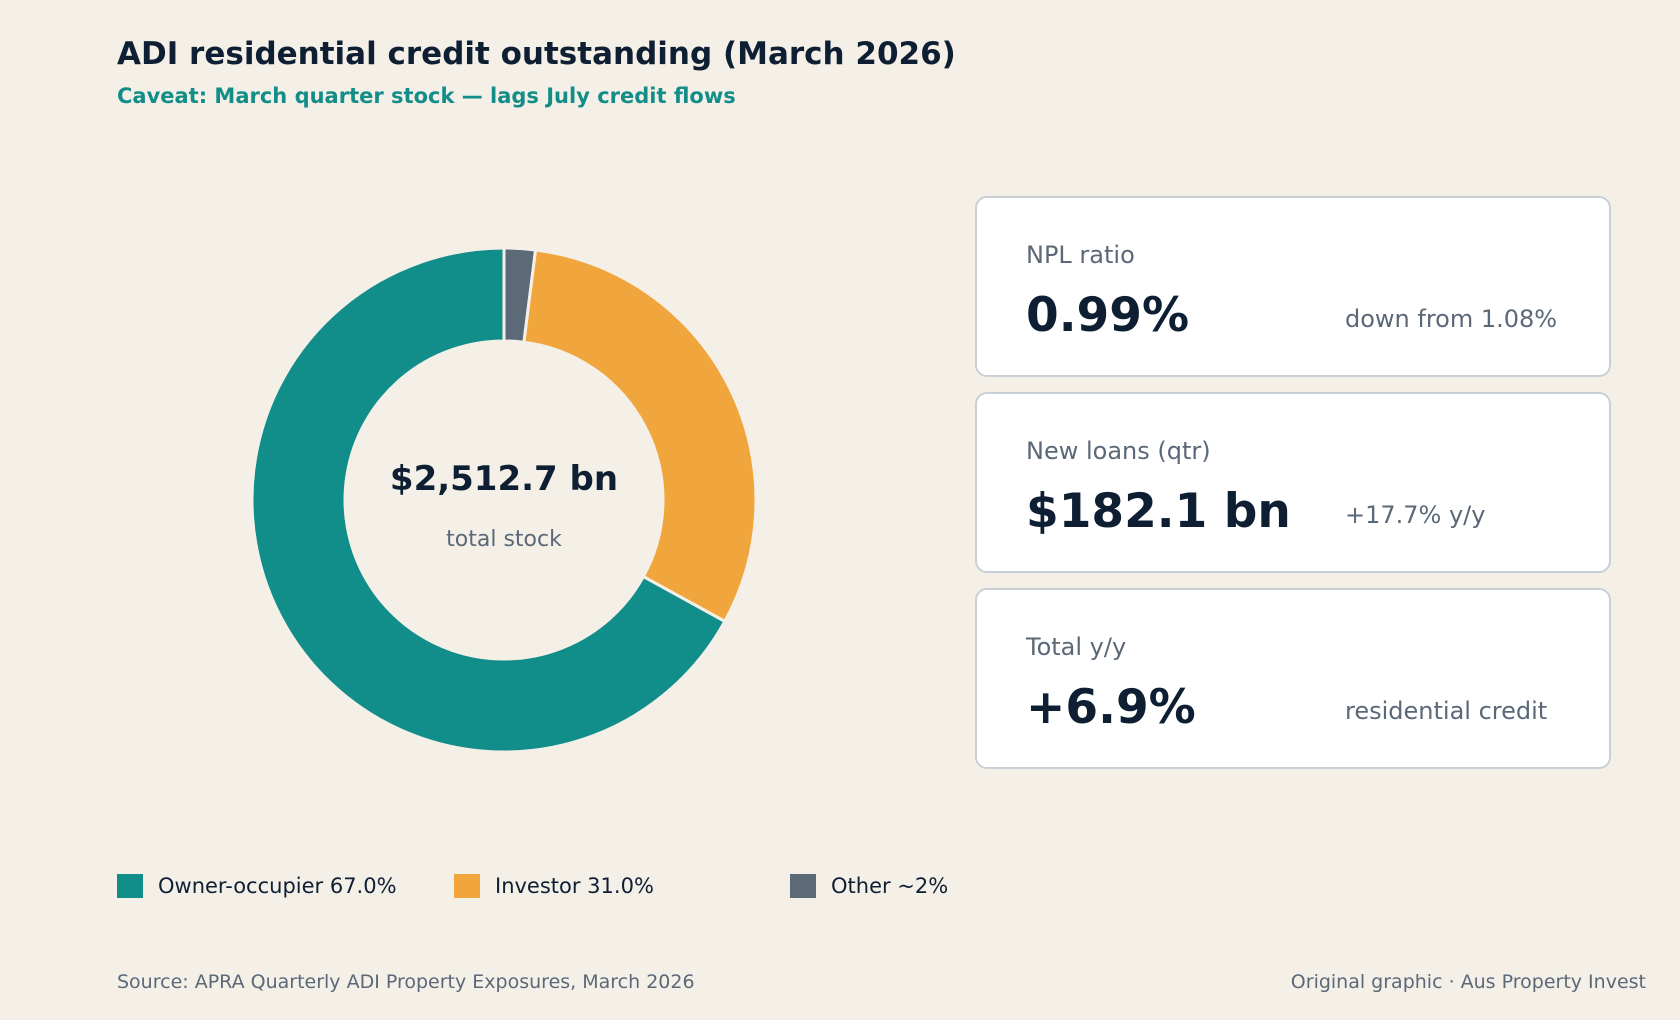 Image resolution: width=1680 pixels, height=1020 pixels. I want to click on donut-center-label: total stock, so click(504, 539).